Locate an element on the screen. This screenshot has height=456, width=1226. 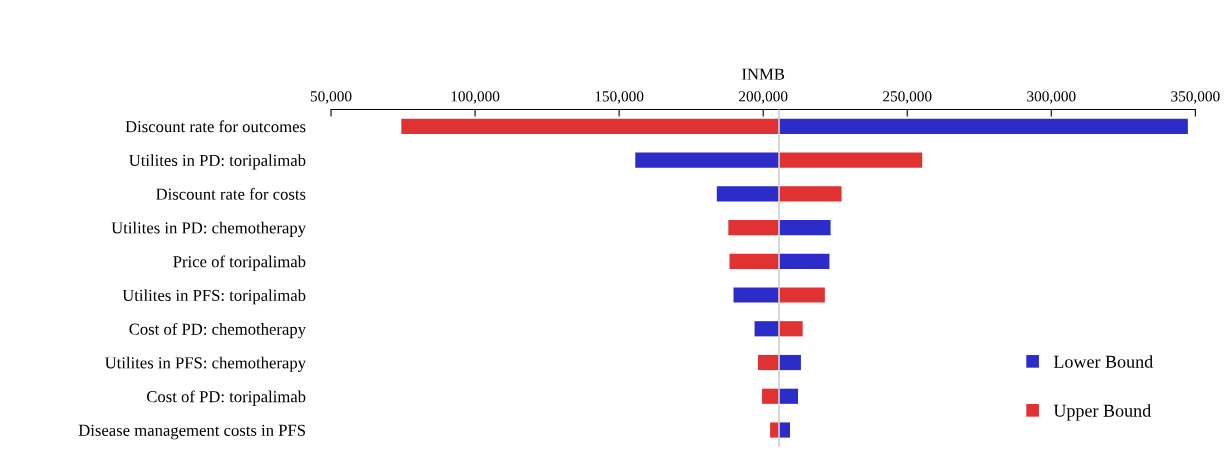
y-tick-label: Utilites in PFS: chemotherapy is located at coordinates (205, 364).